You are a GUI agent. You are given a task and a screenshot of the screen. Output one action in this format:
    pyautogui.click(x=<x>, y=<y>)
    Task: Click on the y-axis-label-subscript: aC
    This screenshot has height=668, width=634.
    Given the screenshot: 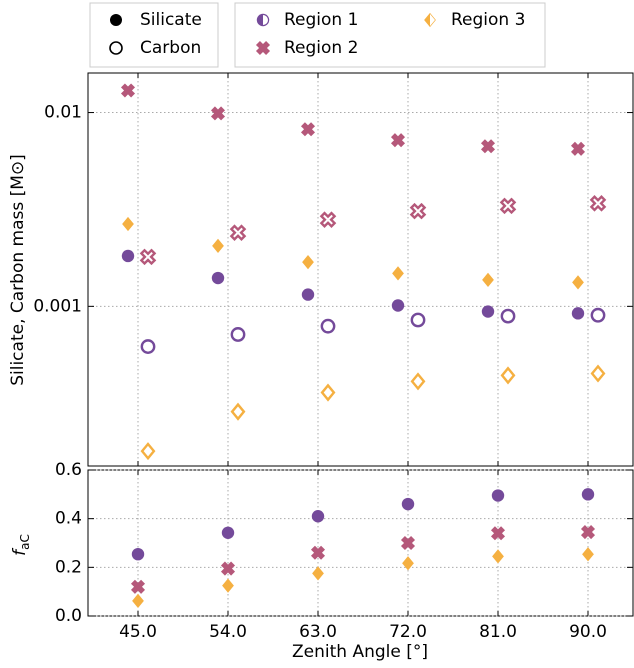 What is the action you would take?
    pyautogui.click(x=25, y=542)
    